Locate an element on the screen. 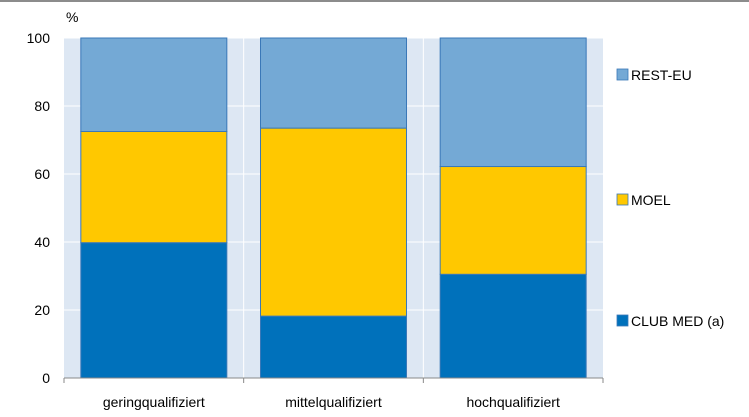 Image resolution: width=749 pixels, height=417 pixels. y-tick-label: 20 is located at coordinates (42, 310).